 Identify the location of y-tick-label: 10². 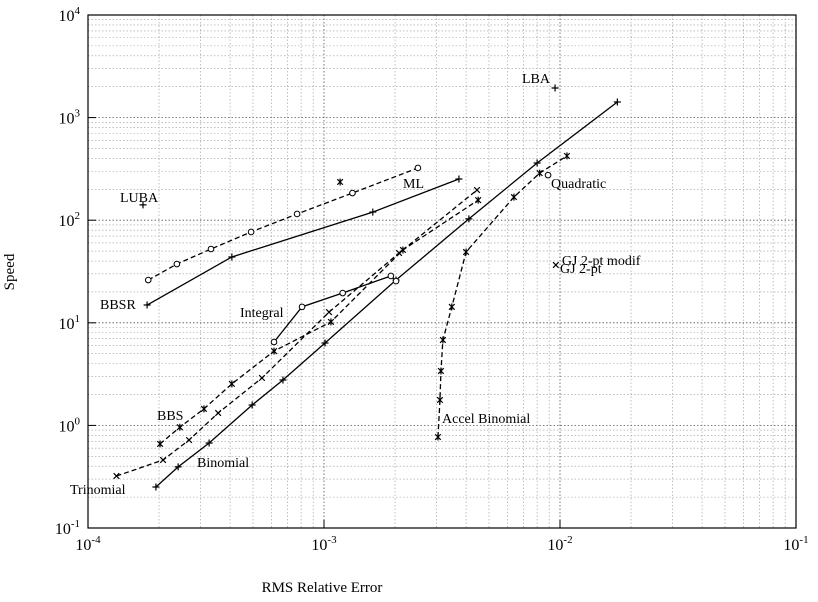
(70, 220).